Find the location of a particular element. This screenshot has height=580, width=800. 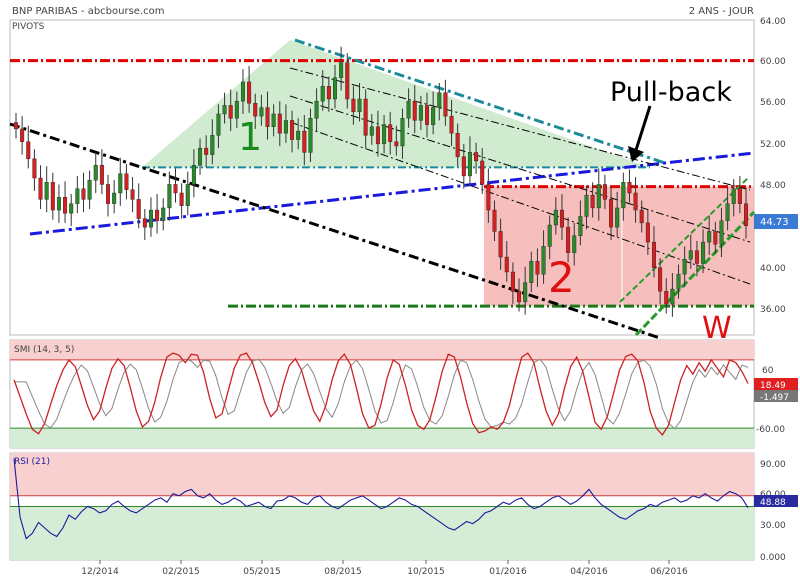

xtick-4: 08/2015 is located at coordinates (342, 572).